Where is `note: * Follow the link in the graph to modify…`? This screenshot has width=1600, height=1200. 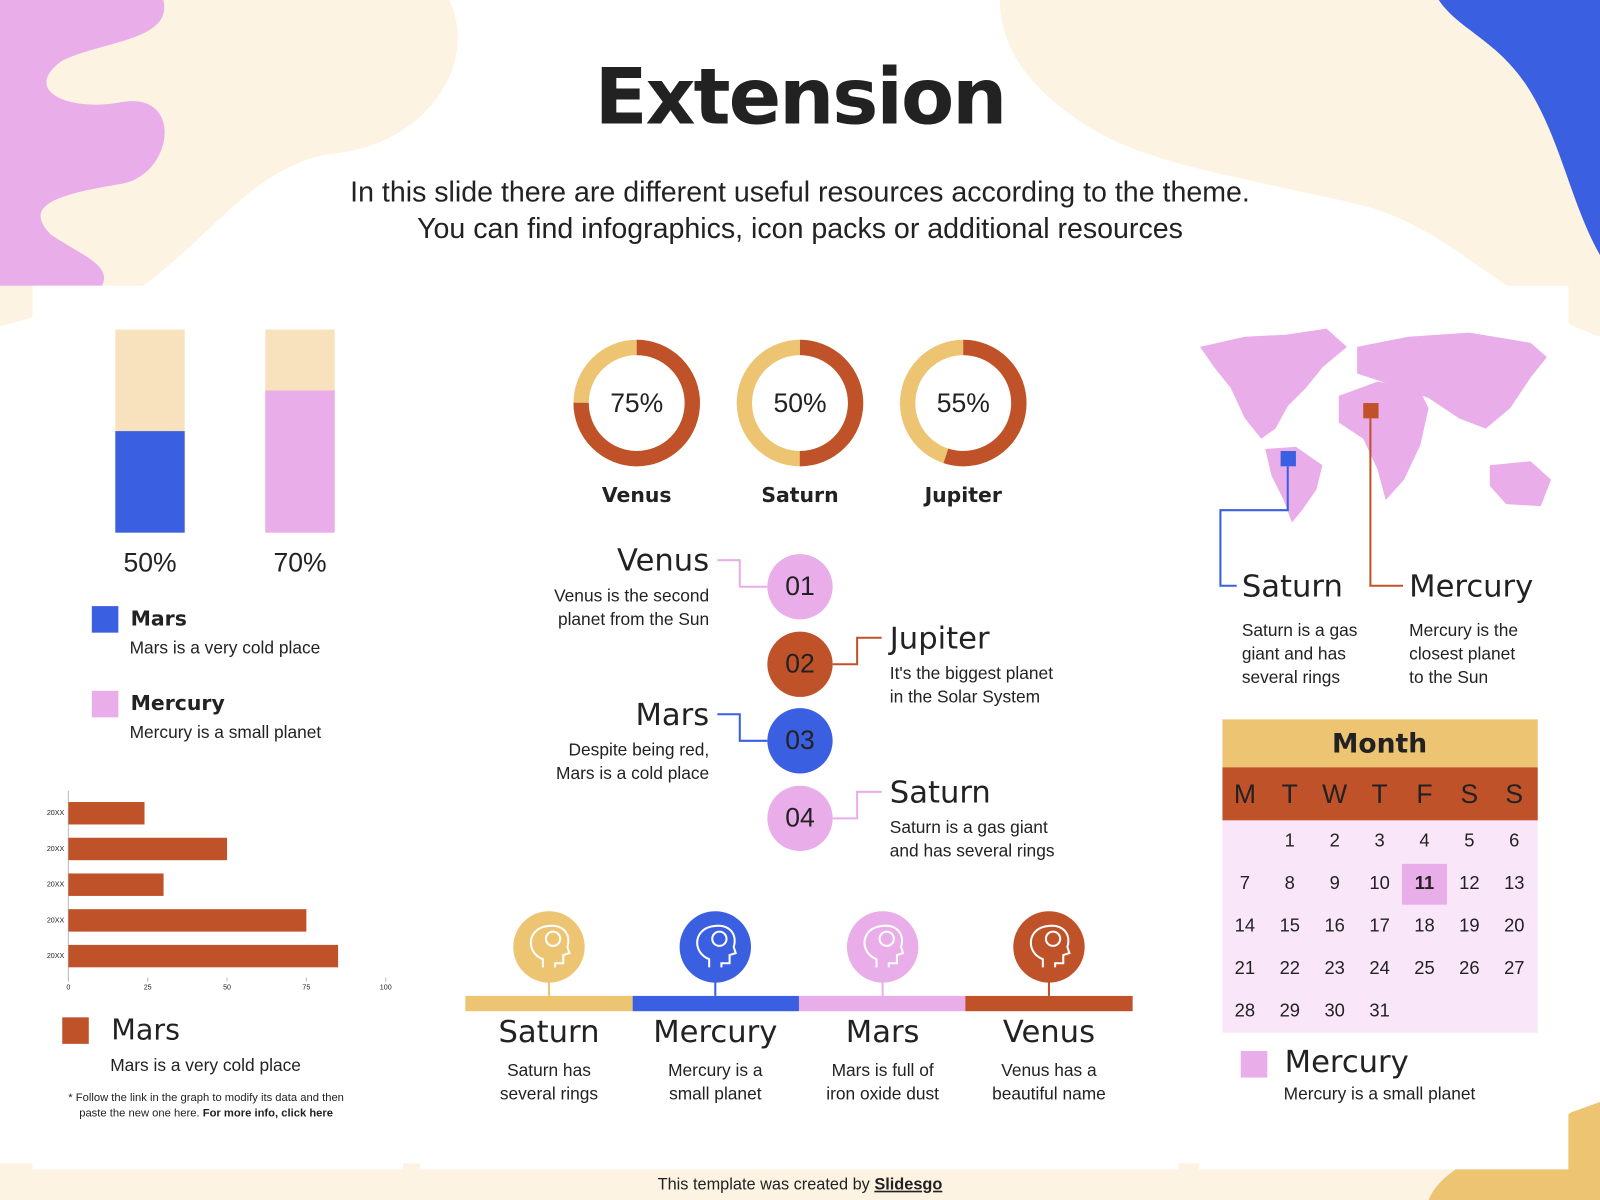
note: * Follow the link in the graph to modify… is located at coordinates (206, 1098).